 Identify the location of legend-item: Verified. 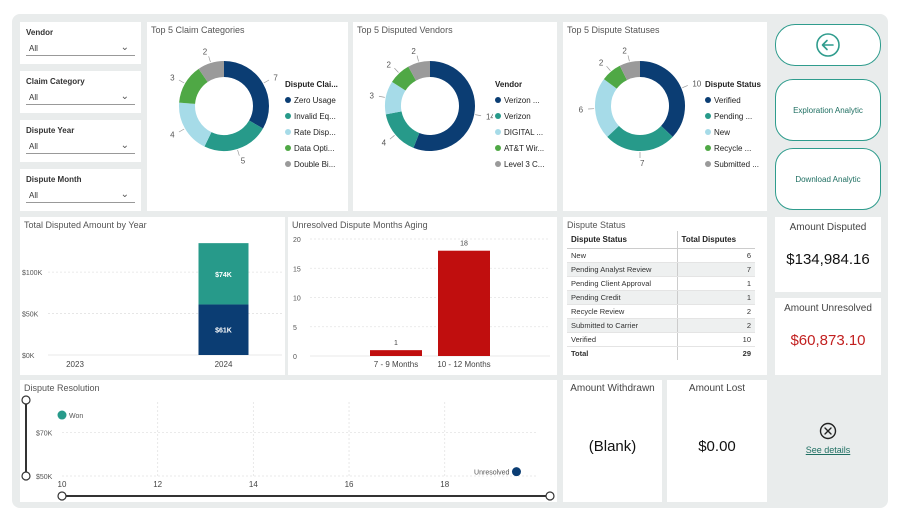
(733, 100).